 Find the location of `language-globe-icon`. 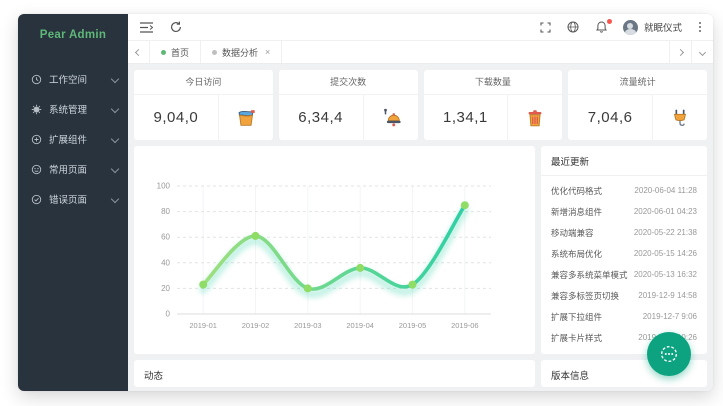

language-globe-icon is located at coordinates (573, 27).